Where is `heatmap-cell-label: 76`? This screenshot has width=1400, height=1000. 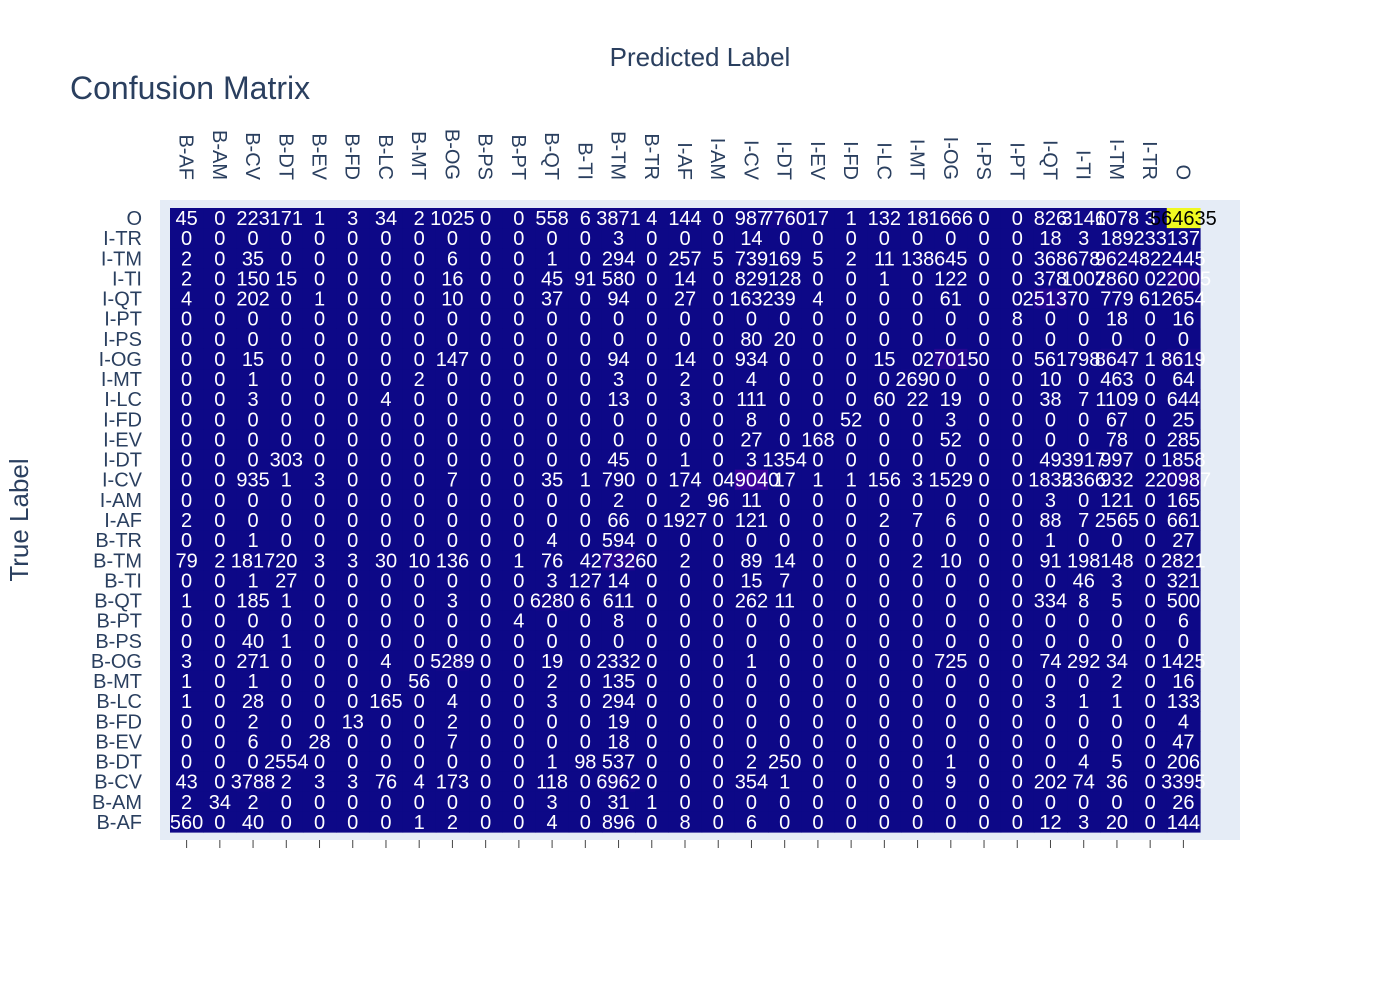 heatmap-cell-label: 76 is located at coordinates (386, 783).